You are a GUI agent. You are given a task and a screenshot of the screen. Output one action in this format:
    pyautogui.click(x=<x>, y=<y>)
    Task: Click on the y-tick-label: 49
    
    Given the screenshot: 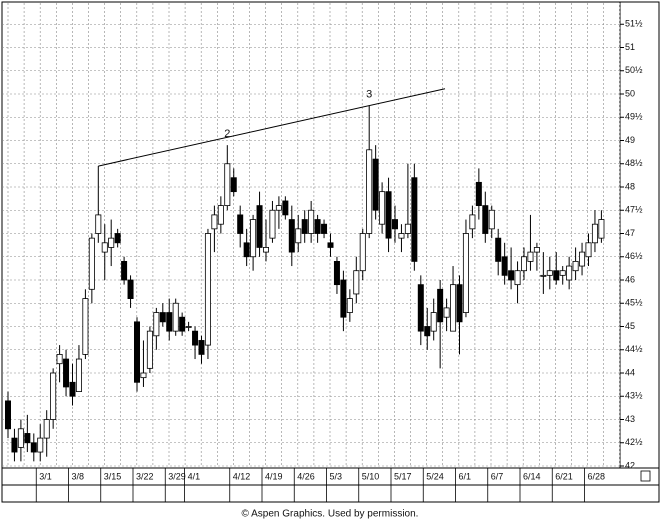 What is the action you would take?
    pyautogui.click(x=630, y=140)
    